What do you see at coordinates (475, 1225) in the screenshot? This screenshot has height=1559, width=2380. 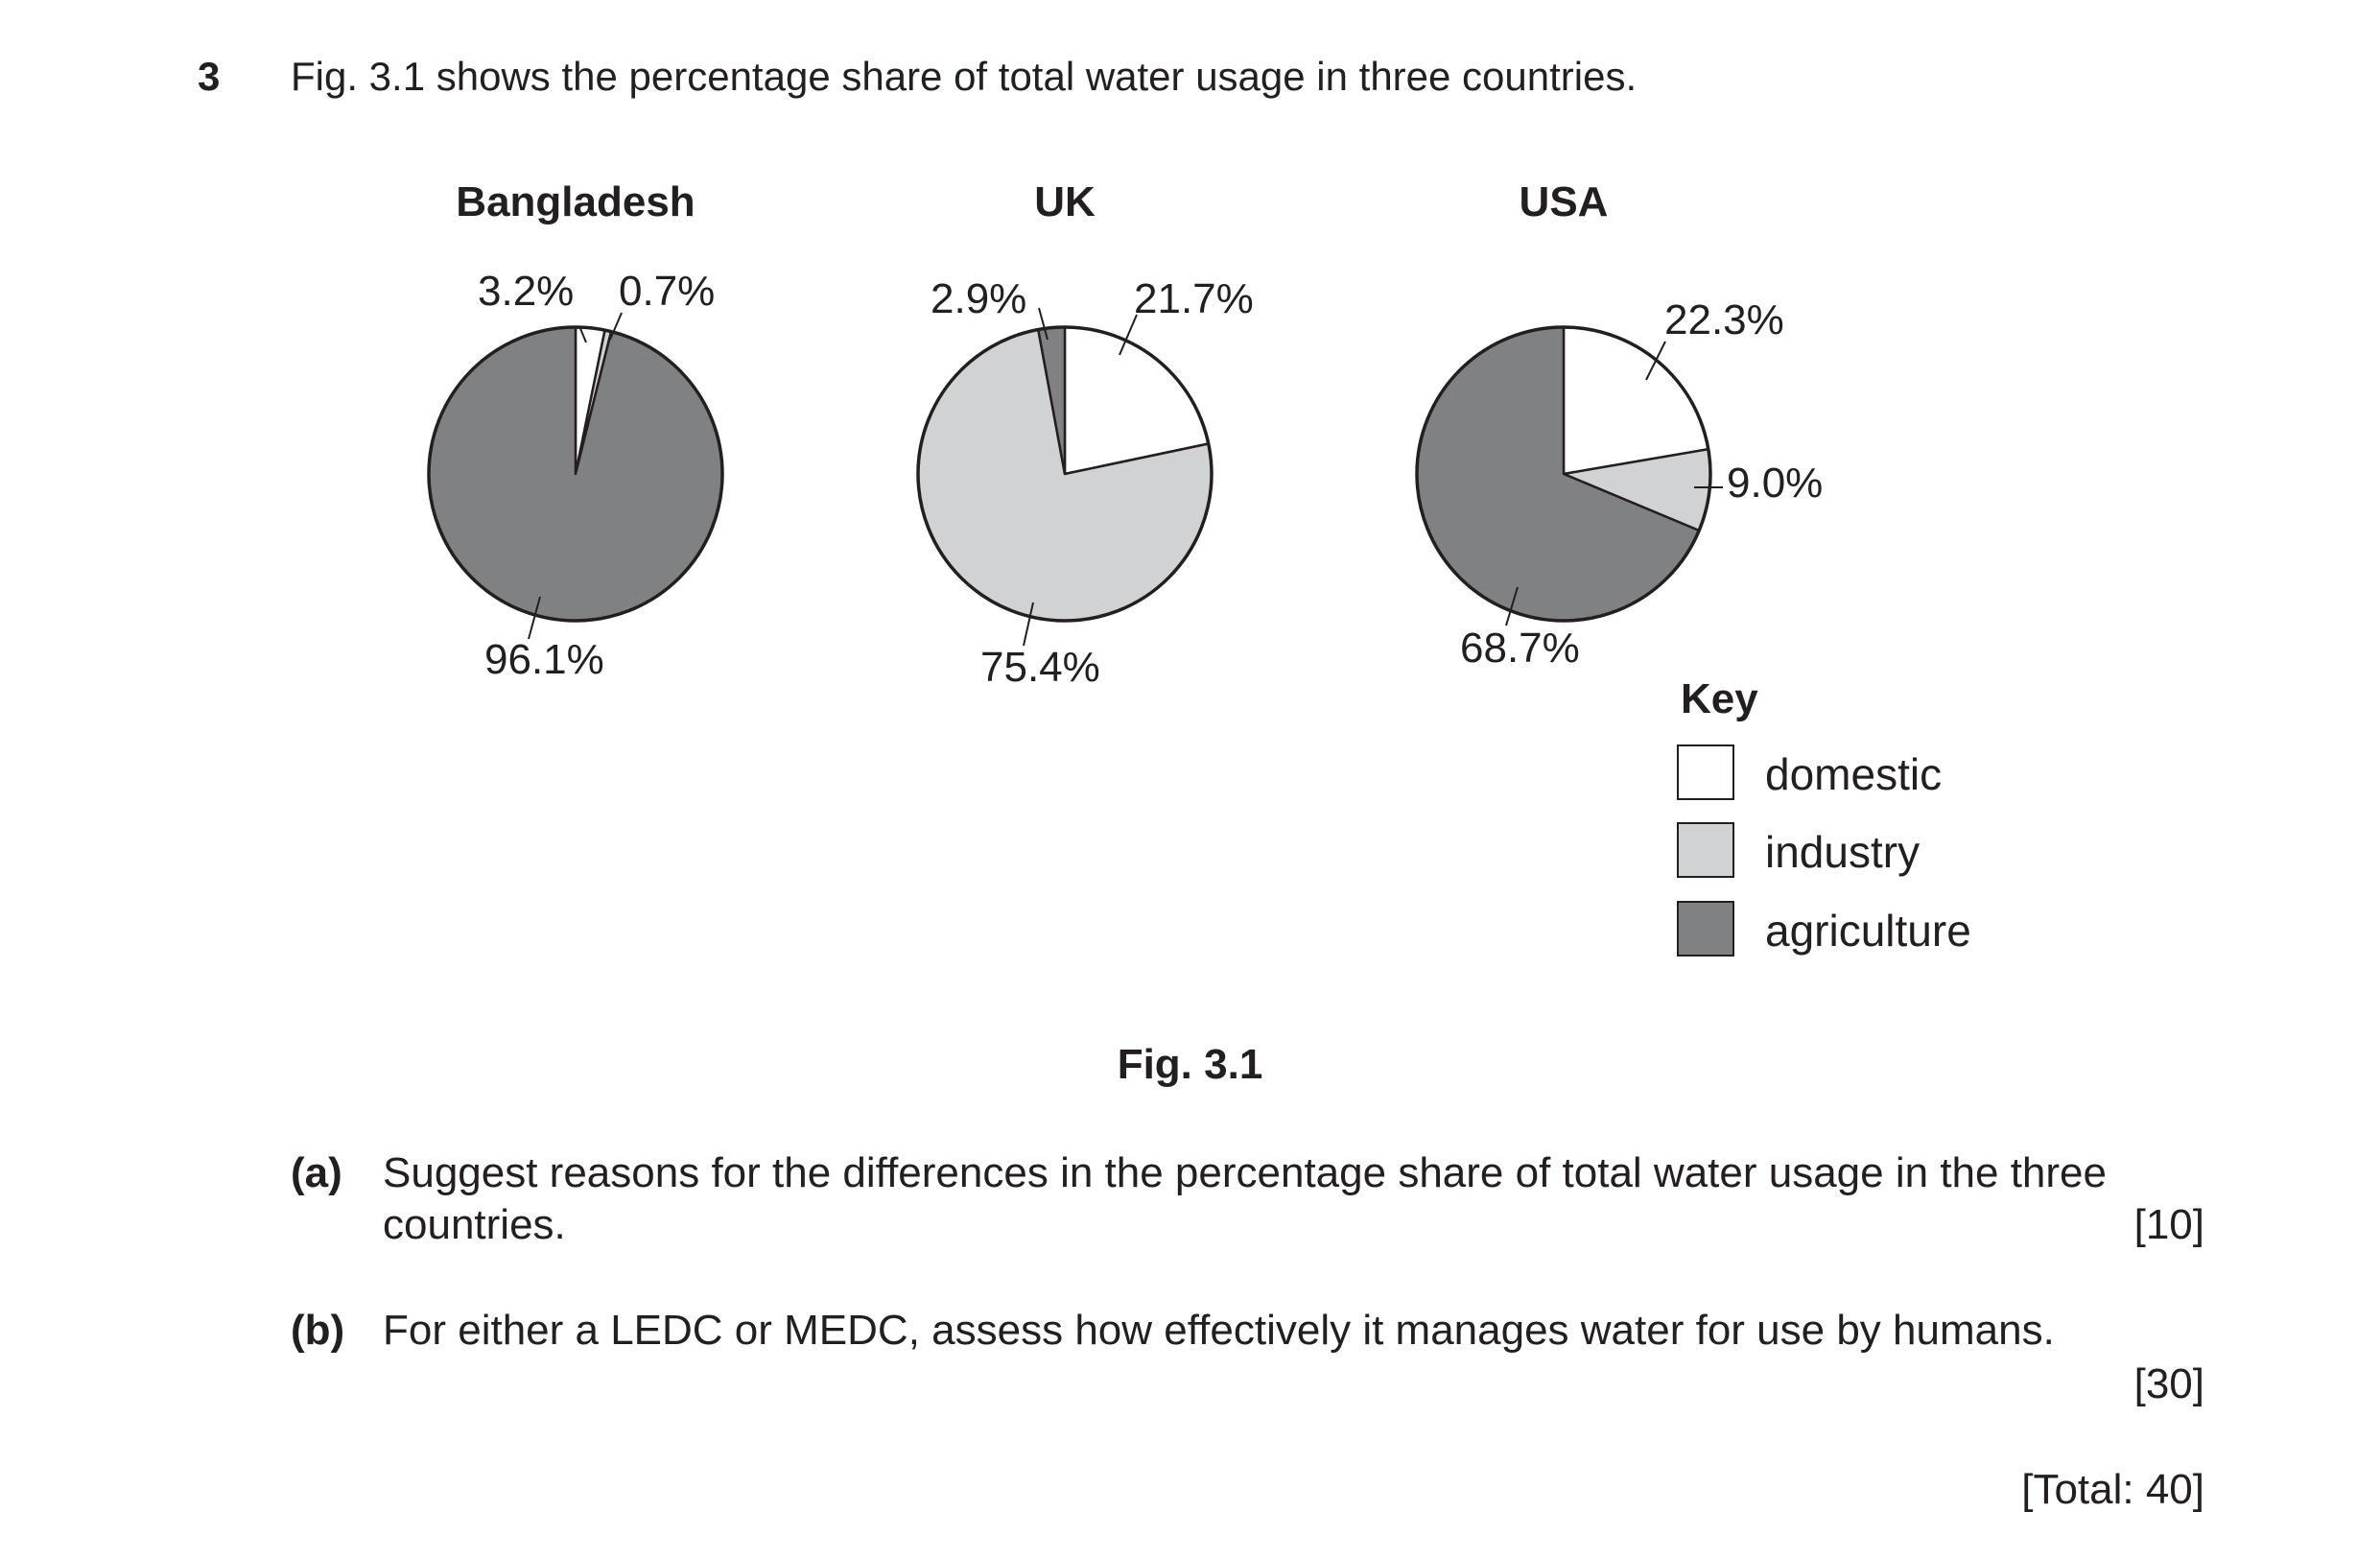 I see `part-a-text-line2: countries.` at bounding box center [475, 1225].